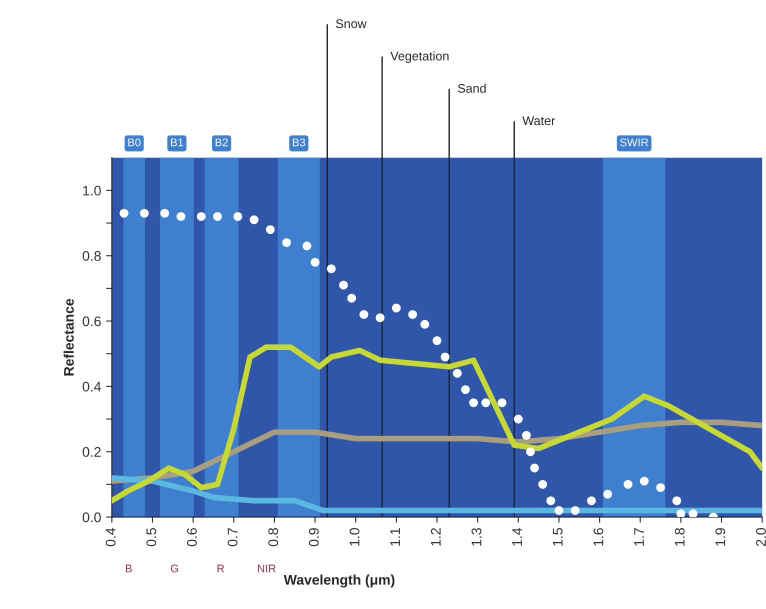  What do you see at coordinates (435, 537) in the screenshot?
I see `x-tick-label: 1.2` at bounding box center [435, 537].